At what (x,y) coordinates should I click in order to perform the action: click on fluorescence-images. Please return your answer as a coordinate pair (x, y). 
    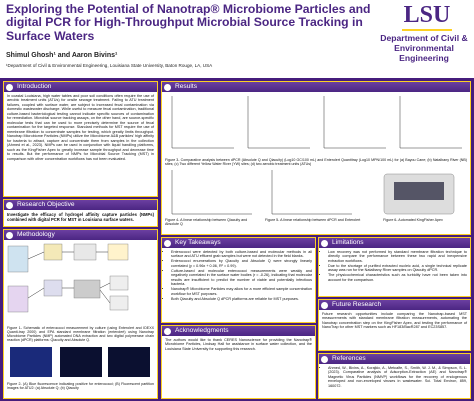
    Looking at the image, I should click on (80, 362).